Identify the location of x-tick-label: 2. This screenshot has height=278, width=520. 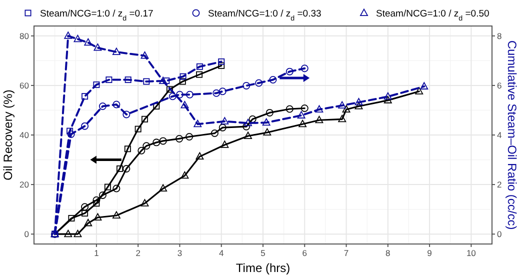
(138, 253).